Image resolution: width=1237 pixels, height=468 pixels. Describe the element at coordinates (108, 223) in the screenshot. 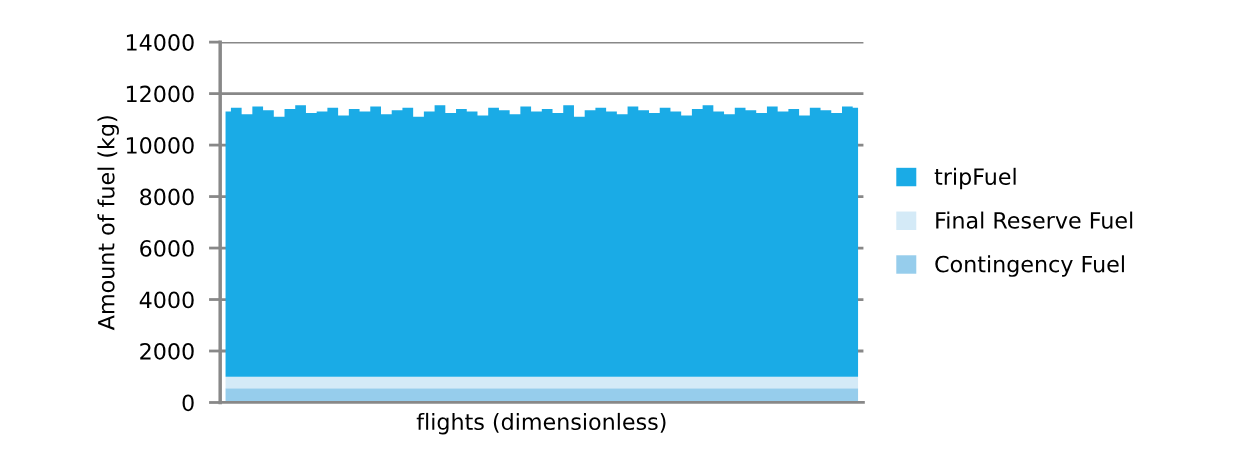

I see `y-axis-title: Amount of fuel (kg)` at that location.